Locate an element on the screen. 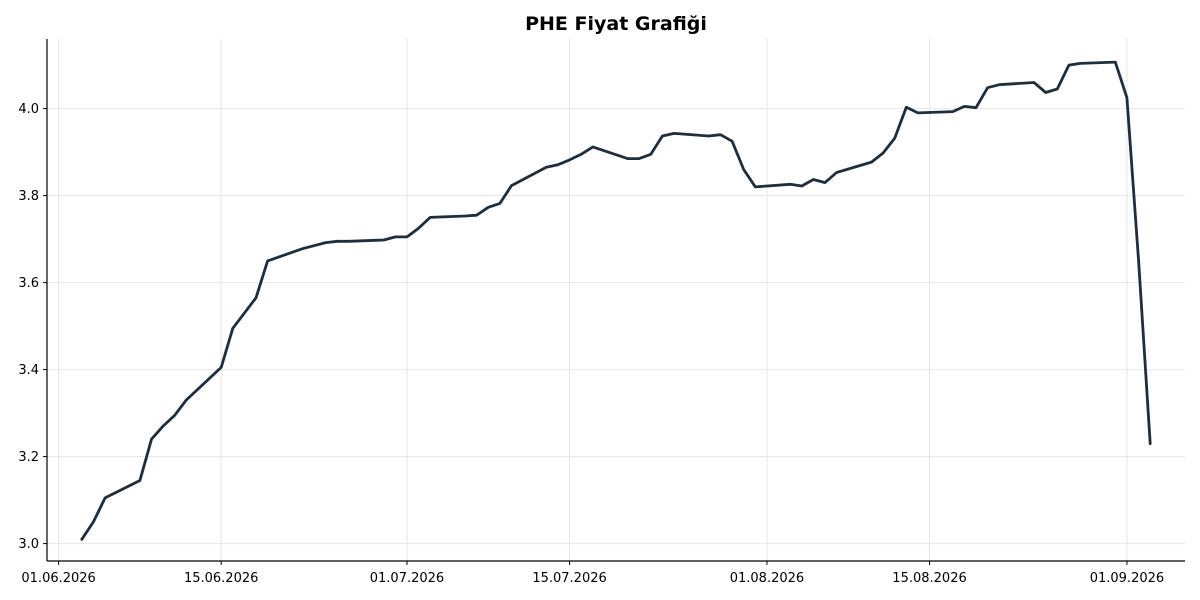 The height and width of the screenshot is (600, 1200). y-tick-label: 4.0 is located at coordinates (28, 109).